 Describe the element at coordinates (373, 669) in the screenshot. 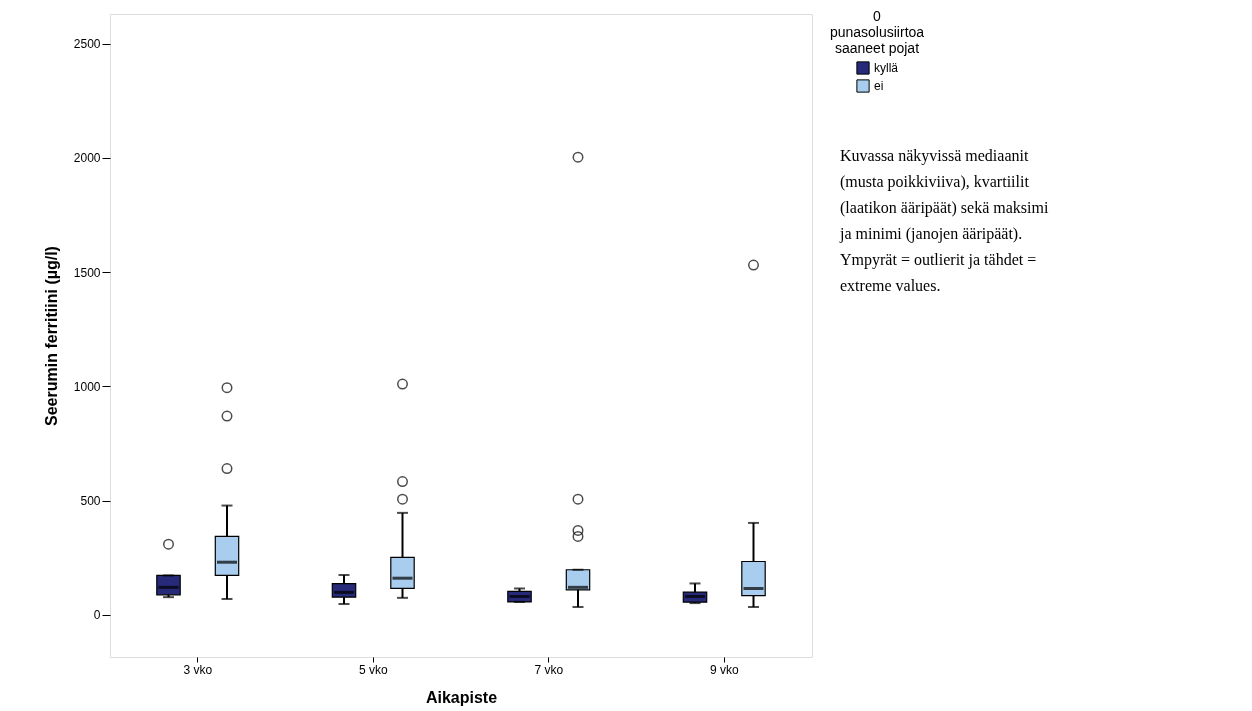

I see `x-tick-label: 5 vko` at that location.